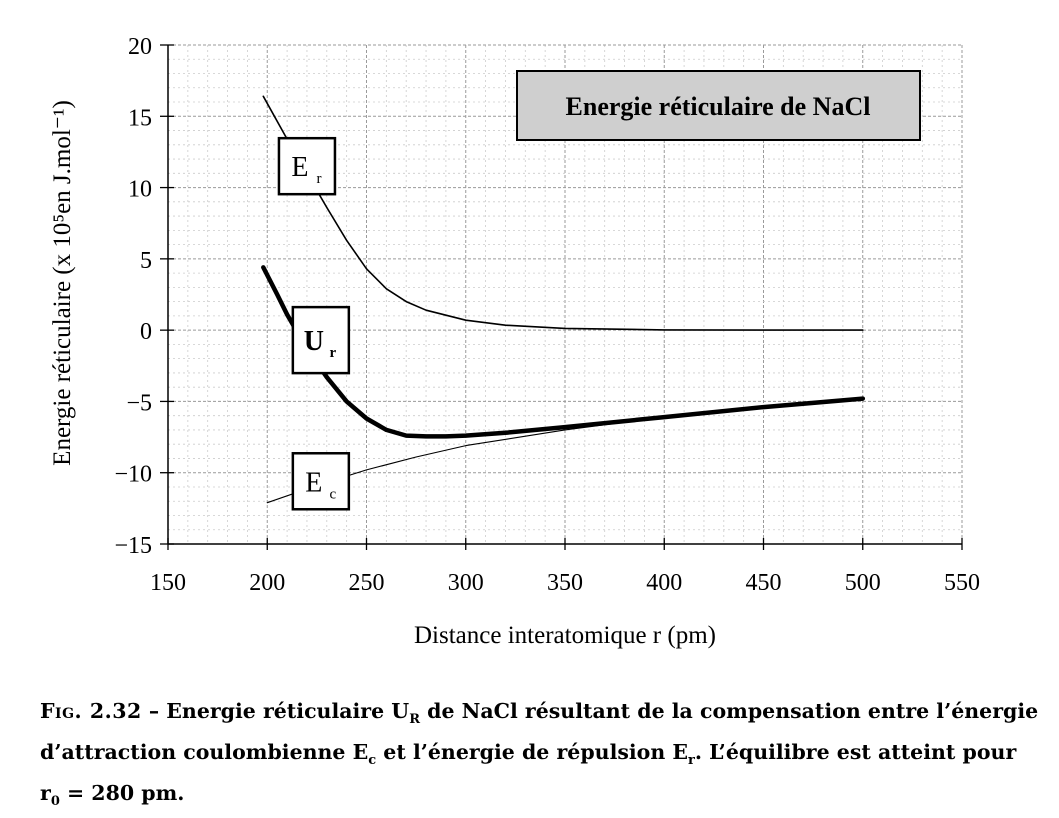  Describe the element at coordinates (140, 190) in the screenshot. I see `y-tick-label: 10` at that location.